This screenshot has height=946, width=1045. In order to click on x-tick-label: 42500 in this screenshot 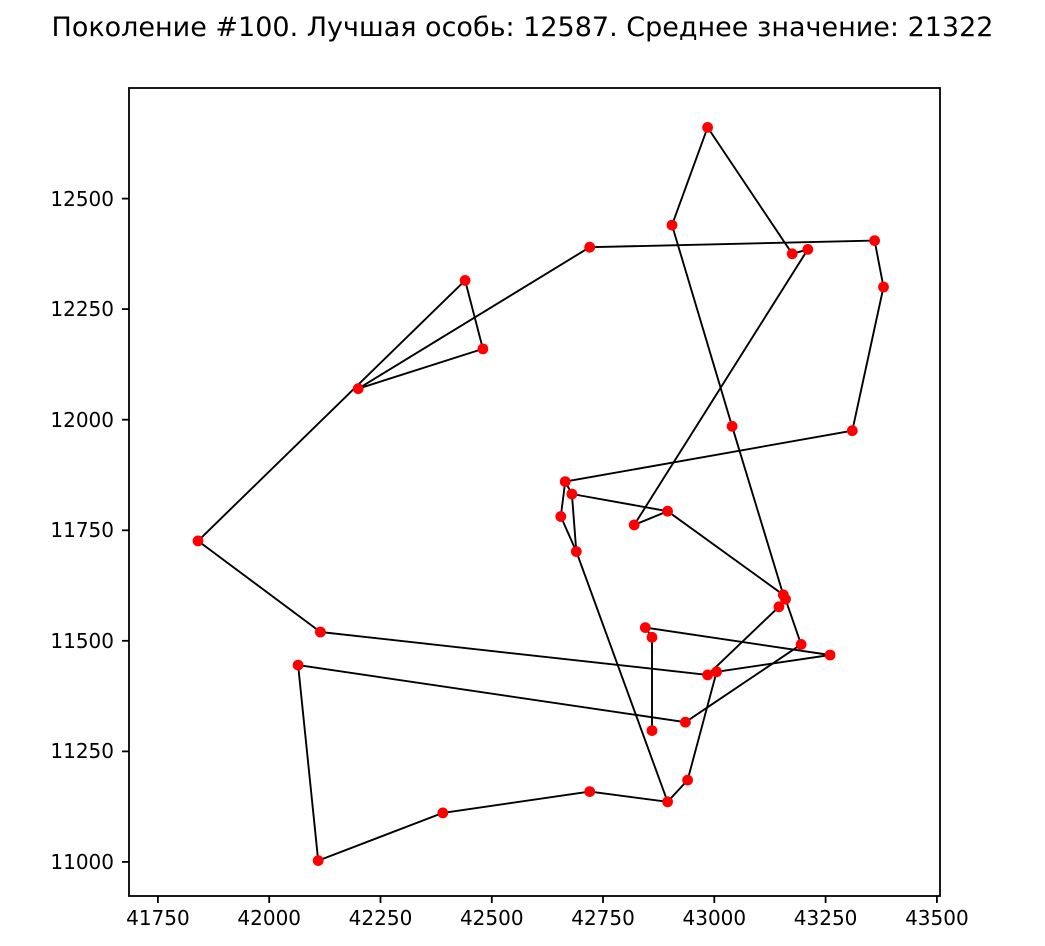, I will do `click(491, 918)`.